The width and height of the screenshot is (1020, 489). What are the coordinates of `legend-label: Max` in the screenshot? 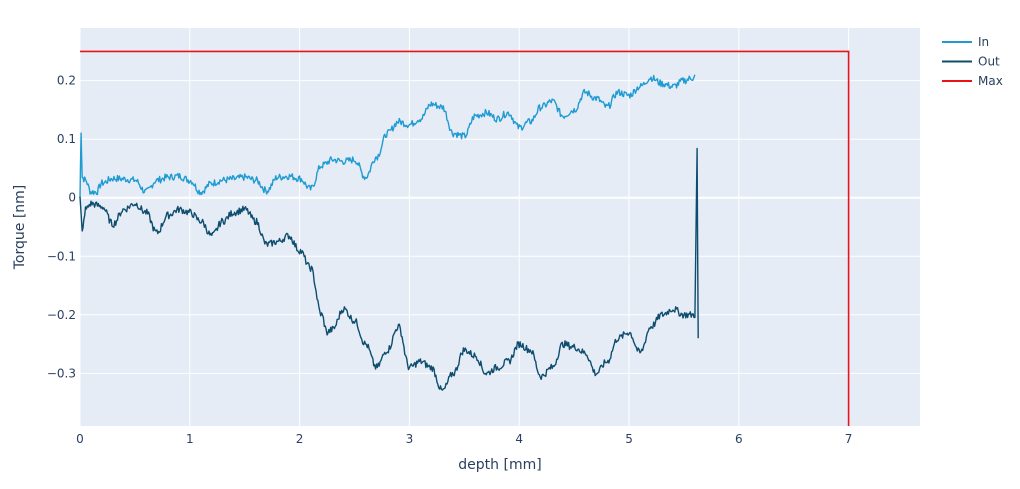 It's located at (990, 81).